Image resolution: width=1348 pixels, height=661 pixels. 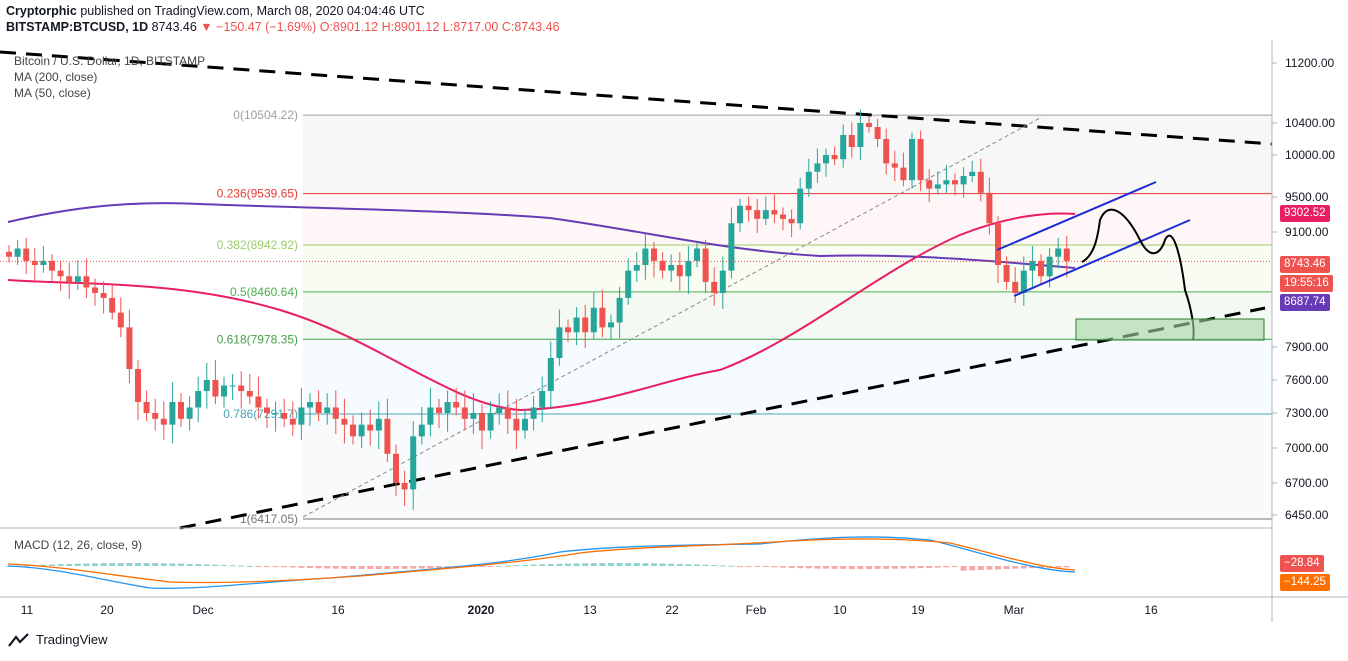 What do you see at coordinates (1307, 413) in the screenshot?
I see `price-tick-label: 7300.00` at bounding box center [1307, 413].